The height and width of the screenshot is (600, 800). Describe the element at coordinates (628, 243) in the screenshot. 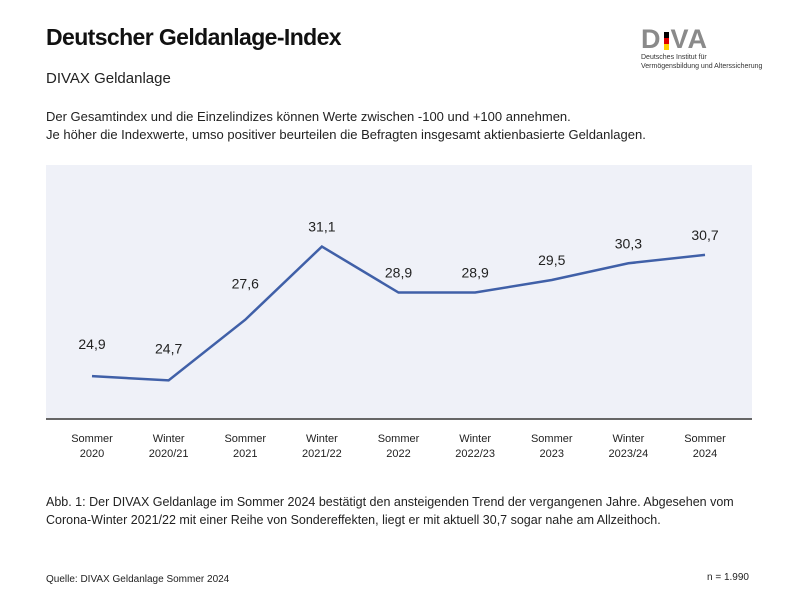

I see `data-label: 30,3` at that location.